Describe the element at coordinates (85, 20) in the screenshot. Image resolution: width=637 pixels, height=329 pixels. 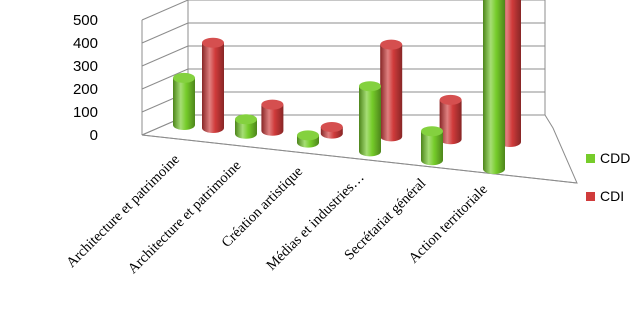
I see `y-tick-label: 500` at that location.